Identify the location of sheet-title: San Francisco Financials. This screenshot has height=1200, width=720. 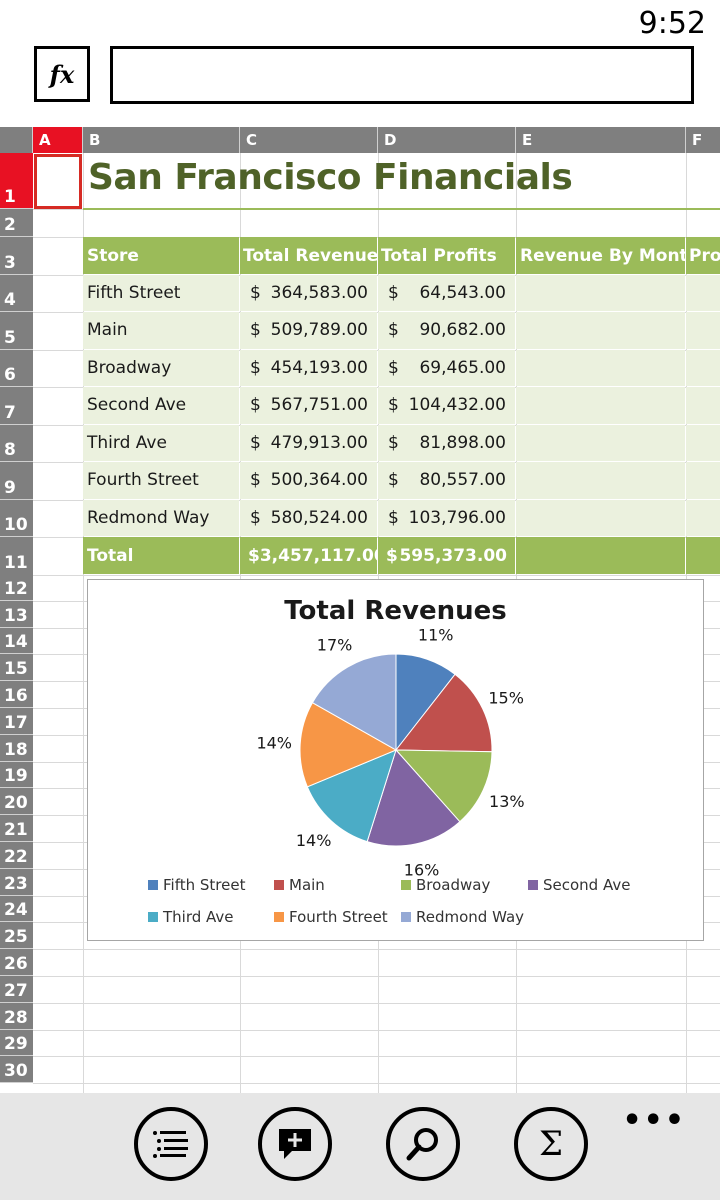
(330, 177).